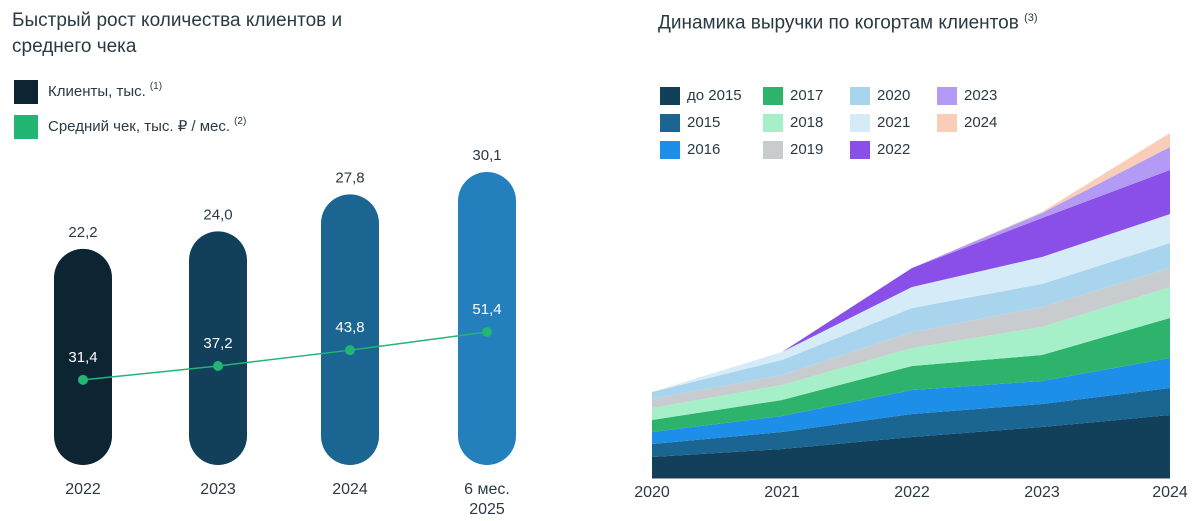 The width and height of the screenshot is (1200, 521). I want to click on legend-label: Средний чек, тыс. ₽ / мес. (2), so click(147, 125).